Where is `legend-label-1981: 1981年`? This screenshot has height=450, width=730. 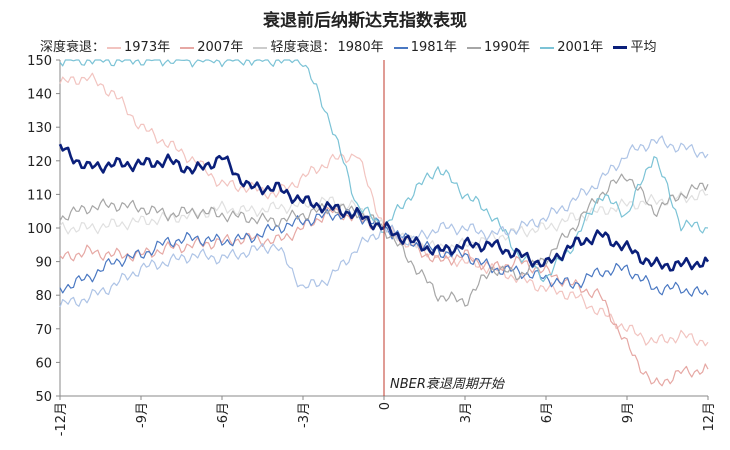
legend-label-1981: 1981年 is located at coordinates (433, 47).